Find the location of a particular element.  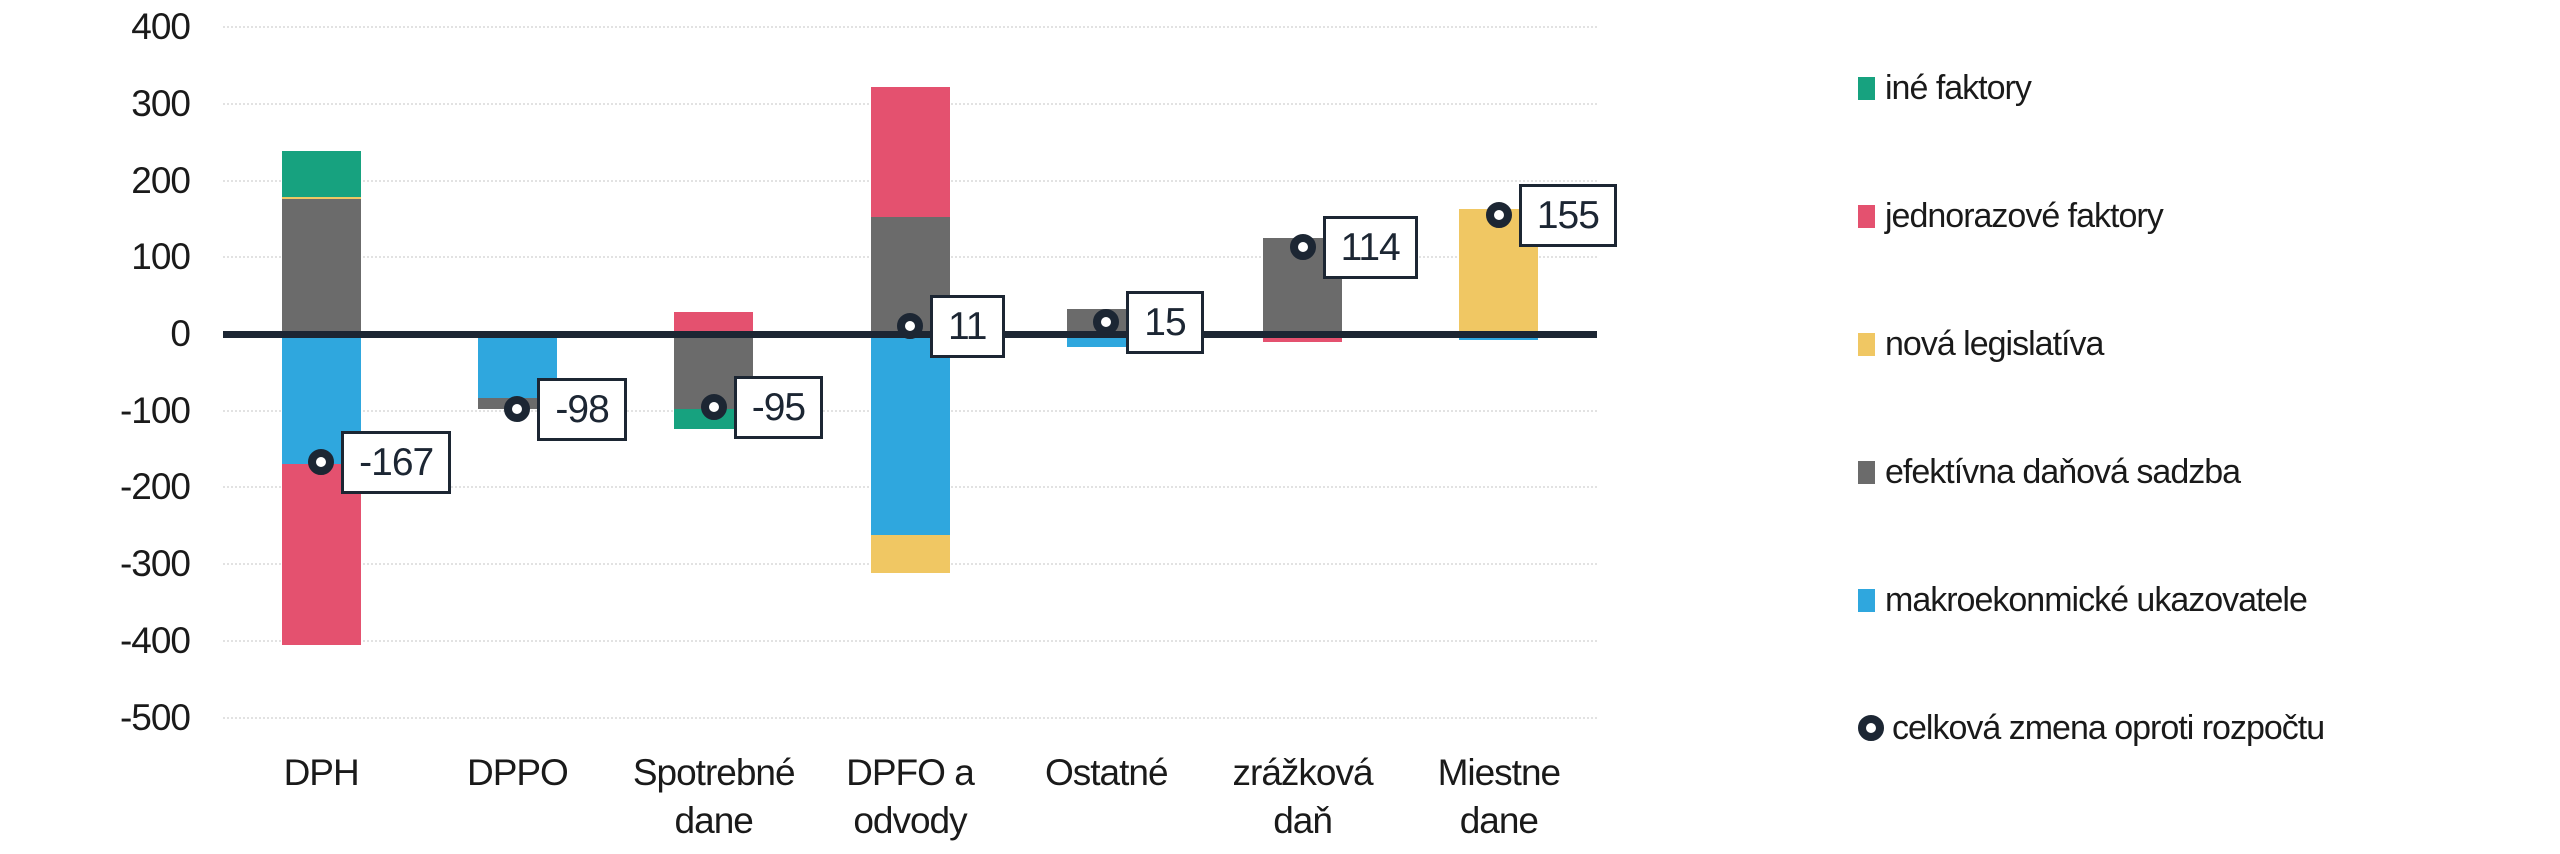

legend-item-label: jednorazové faktory is located at coordinates (2024, 215).